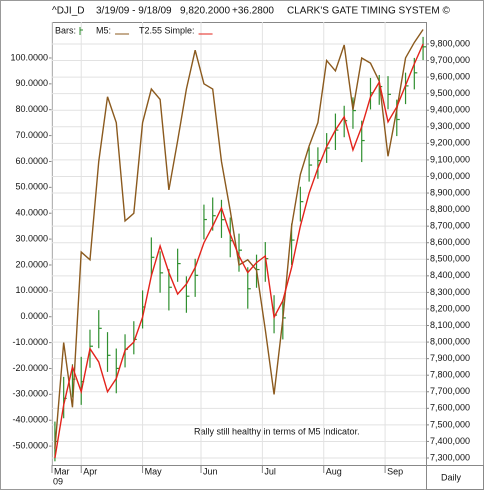  What do you see at coordinates (450, 391) in the screenshot?
I see `y2-tick-label: 7,700,000` at bounding box center [450, 391].